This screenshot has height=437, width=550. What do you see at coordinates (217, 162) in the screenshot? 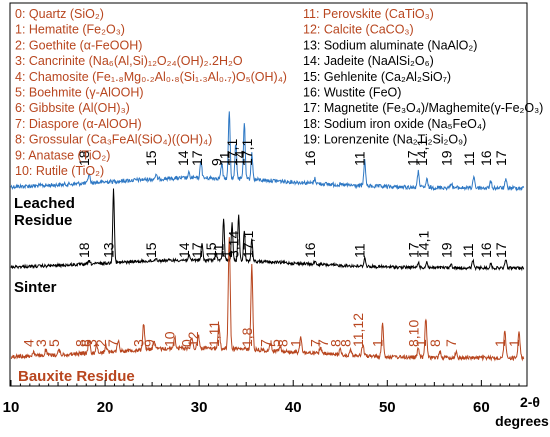
I see `leached-peak-label: 9` at bounding box center [217, 162].